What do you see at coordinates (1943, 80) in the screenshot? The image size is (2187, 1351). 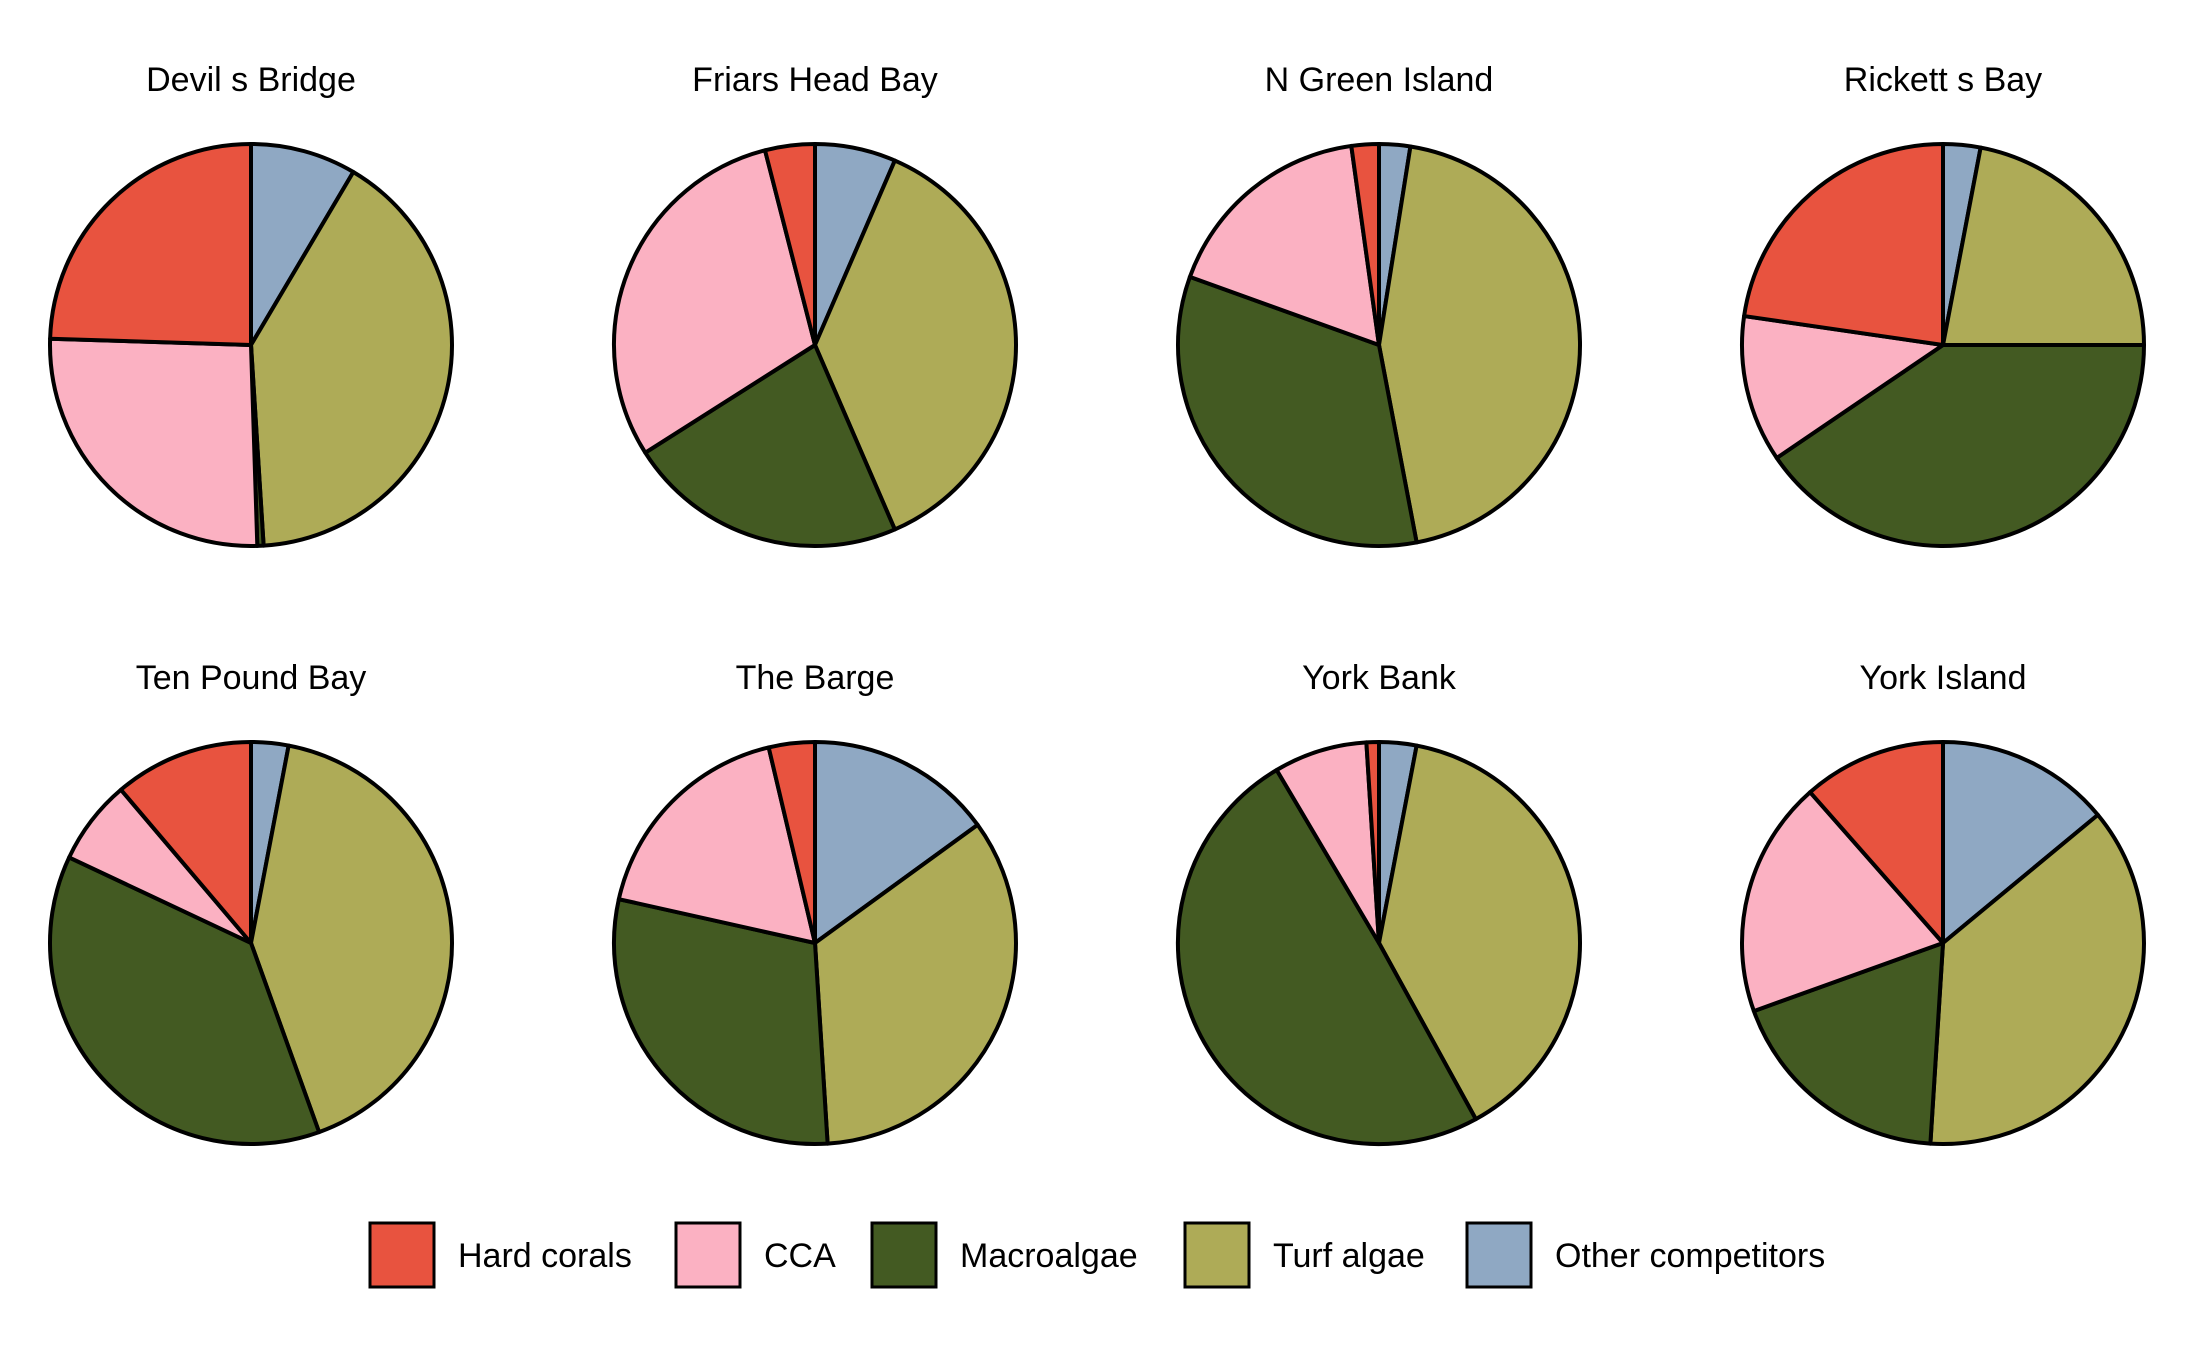 I see `panel-title: Rickett s Bay` at bounding box center [1943, 80].